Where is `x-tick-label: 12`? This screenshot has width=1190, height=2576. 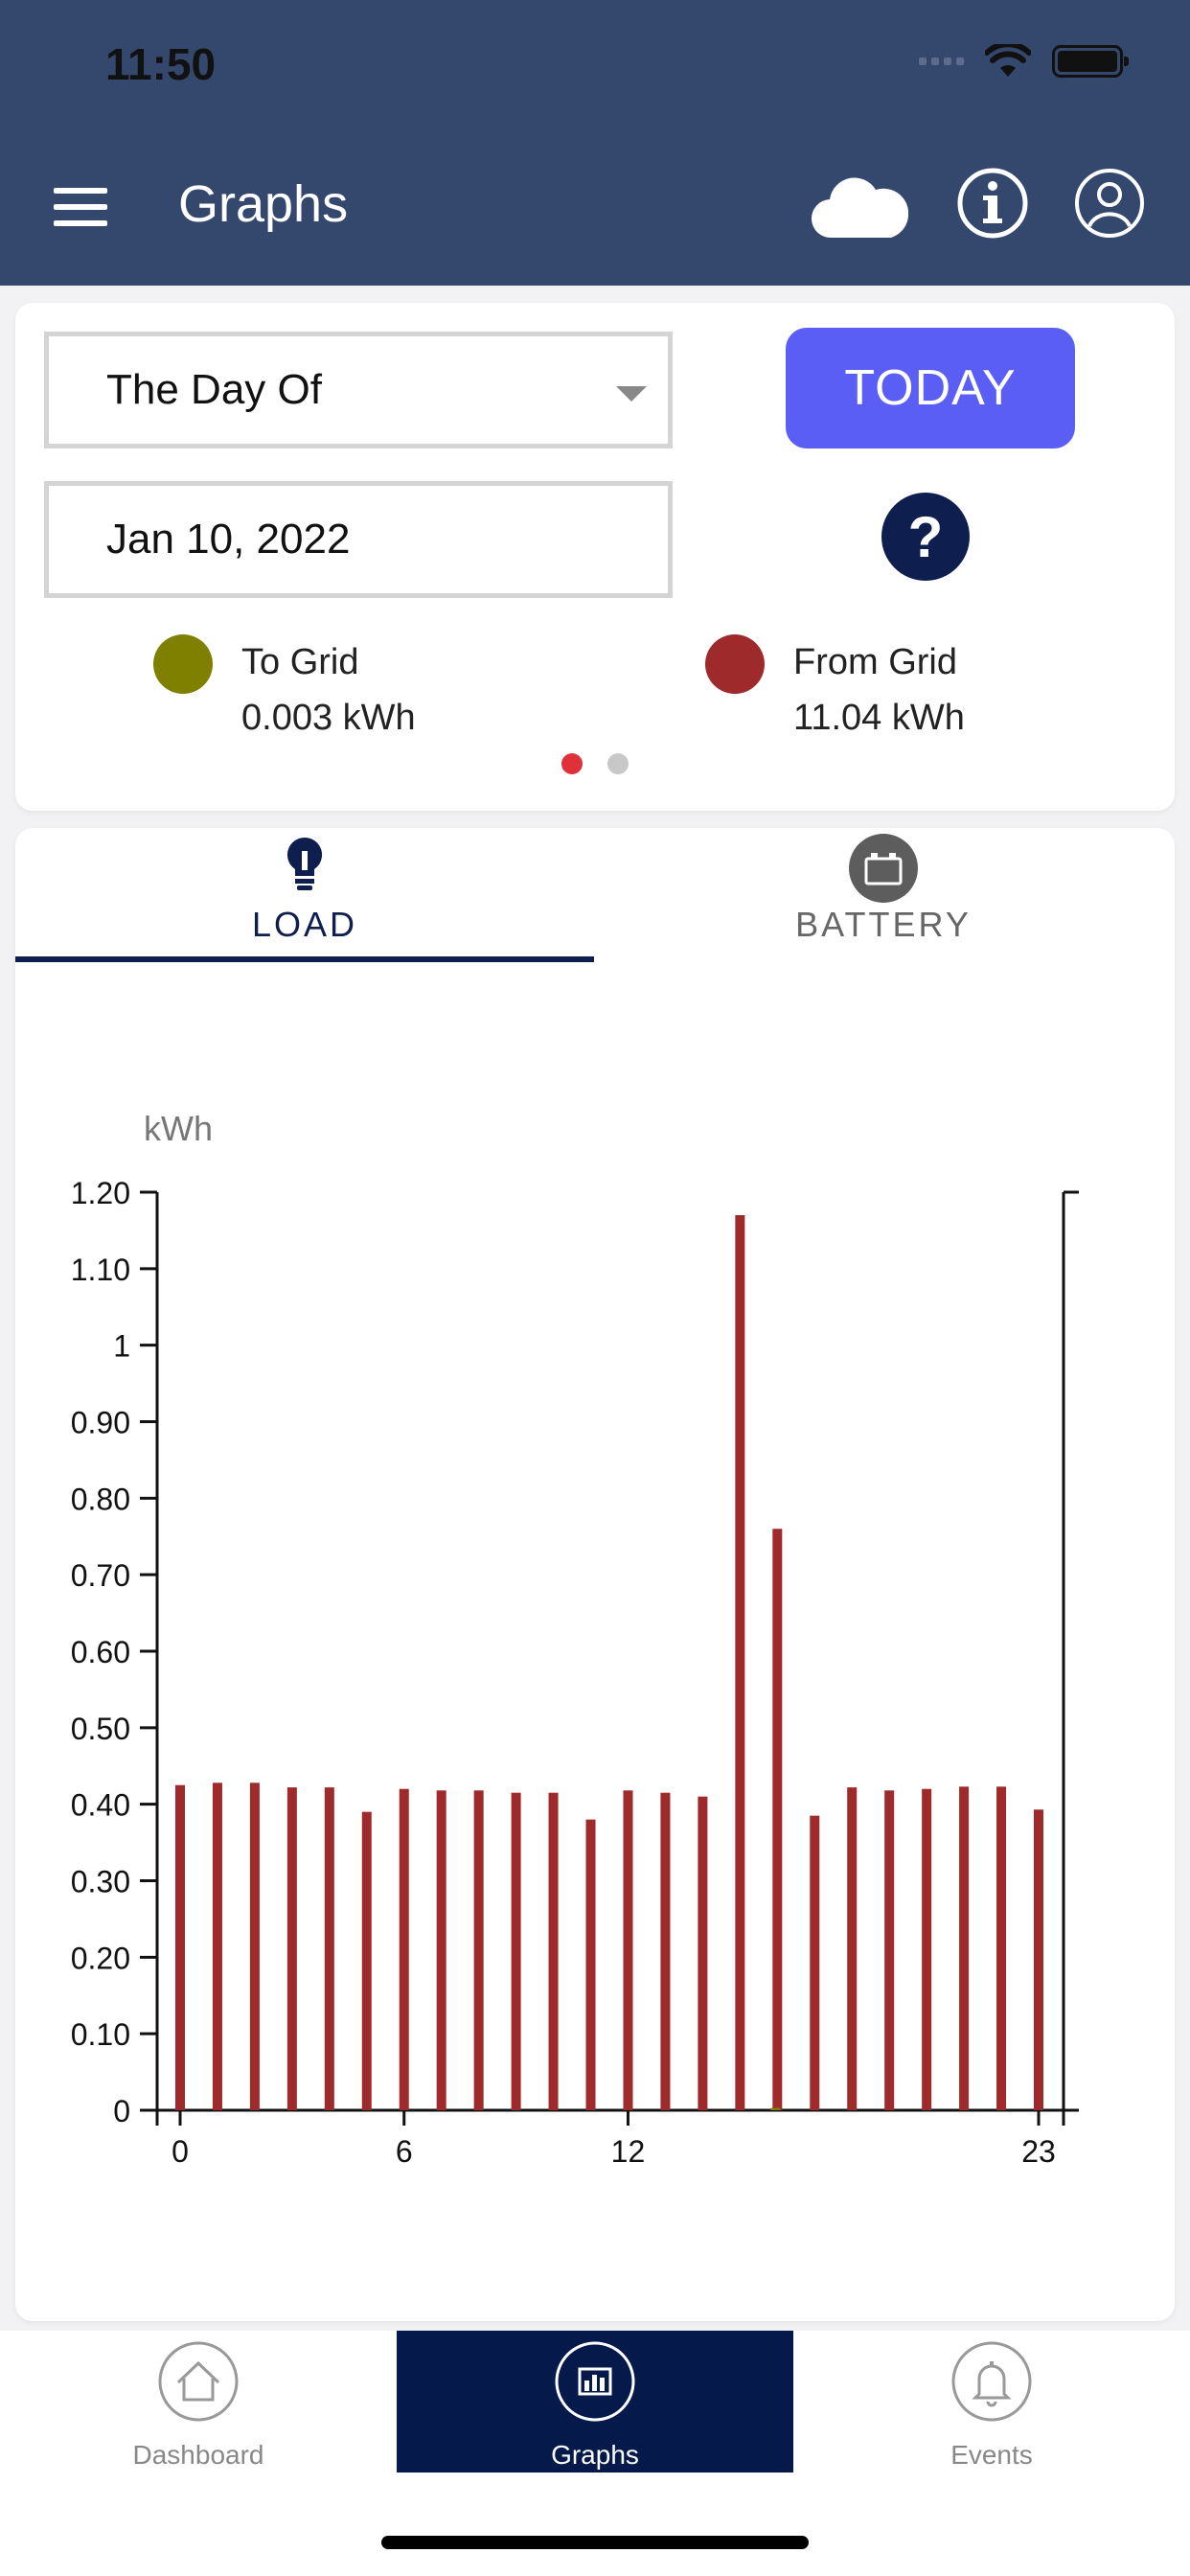 x-tick-label: 12 is located at coordinates (629, 2151).